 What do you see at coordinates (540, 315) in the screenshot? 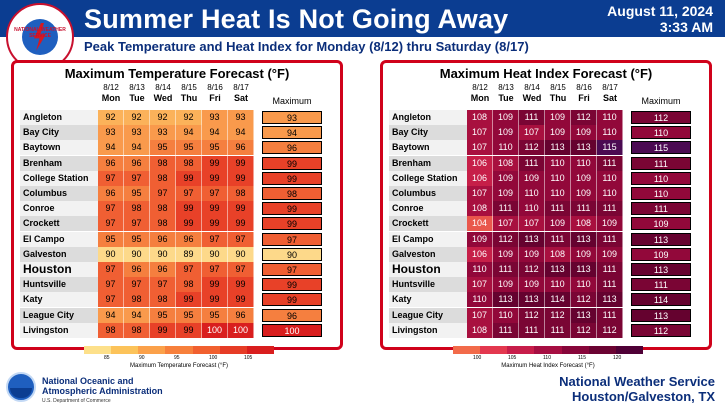
I see `hi-table-row: League City 107 110 112 112 113 111 113` at bounding box center [540, 315].